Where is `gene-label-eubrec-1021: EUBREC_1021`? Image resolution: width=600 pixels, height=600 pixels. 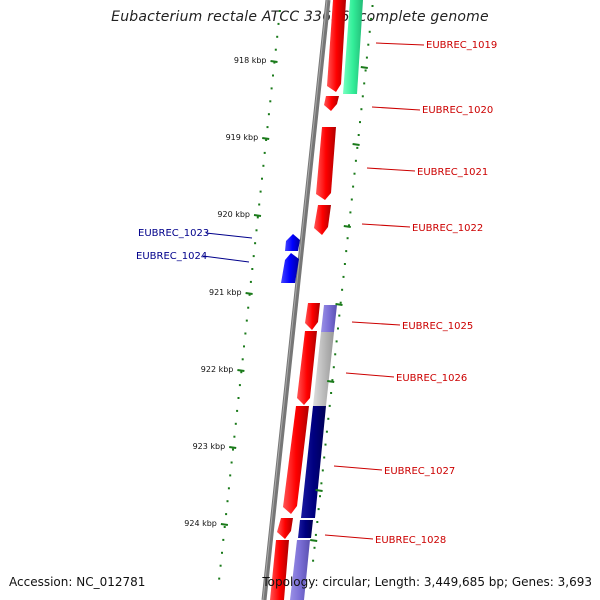
gene-label-eubrec-1021: EUBREC_1021 is located at coordinates (452, 172).